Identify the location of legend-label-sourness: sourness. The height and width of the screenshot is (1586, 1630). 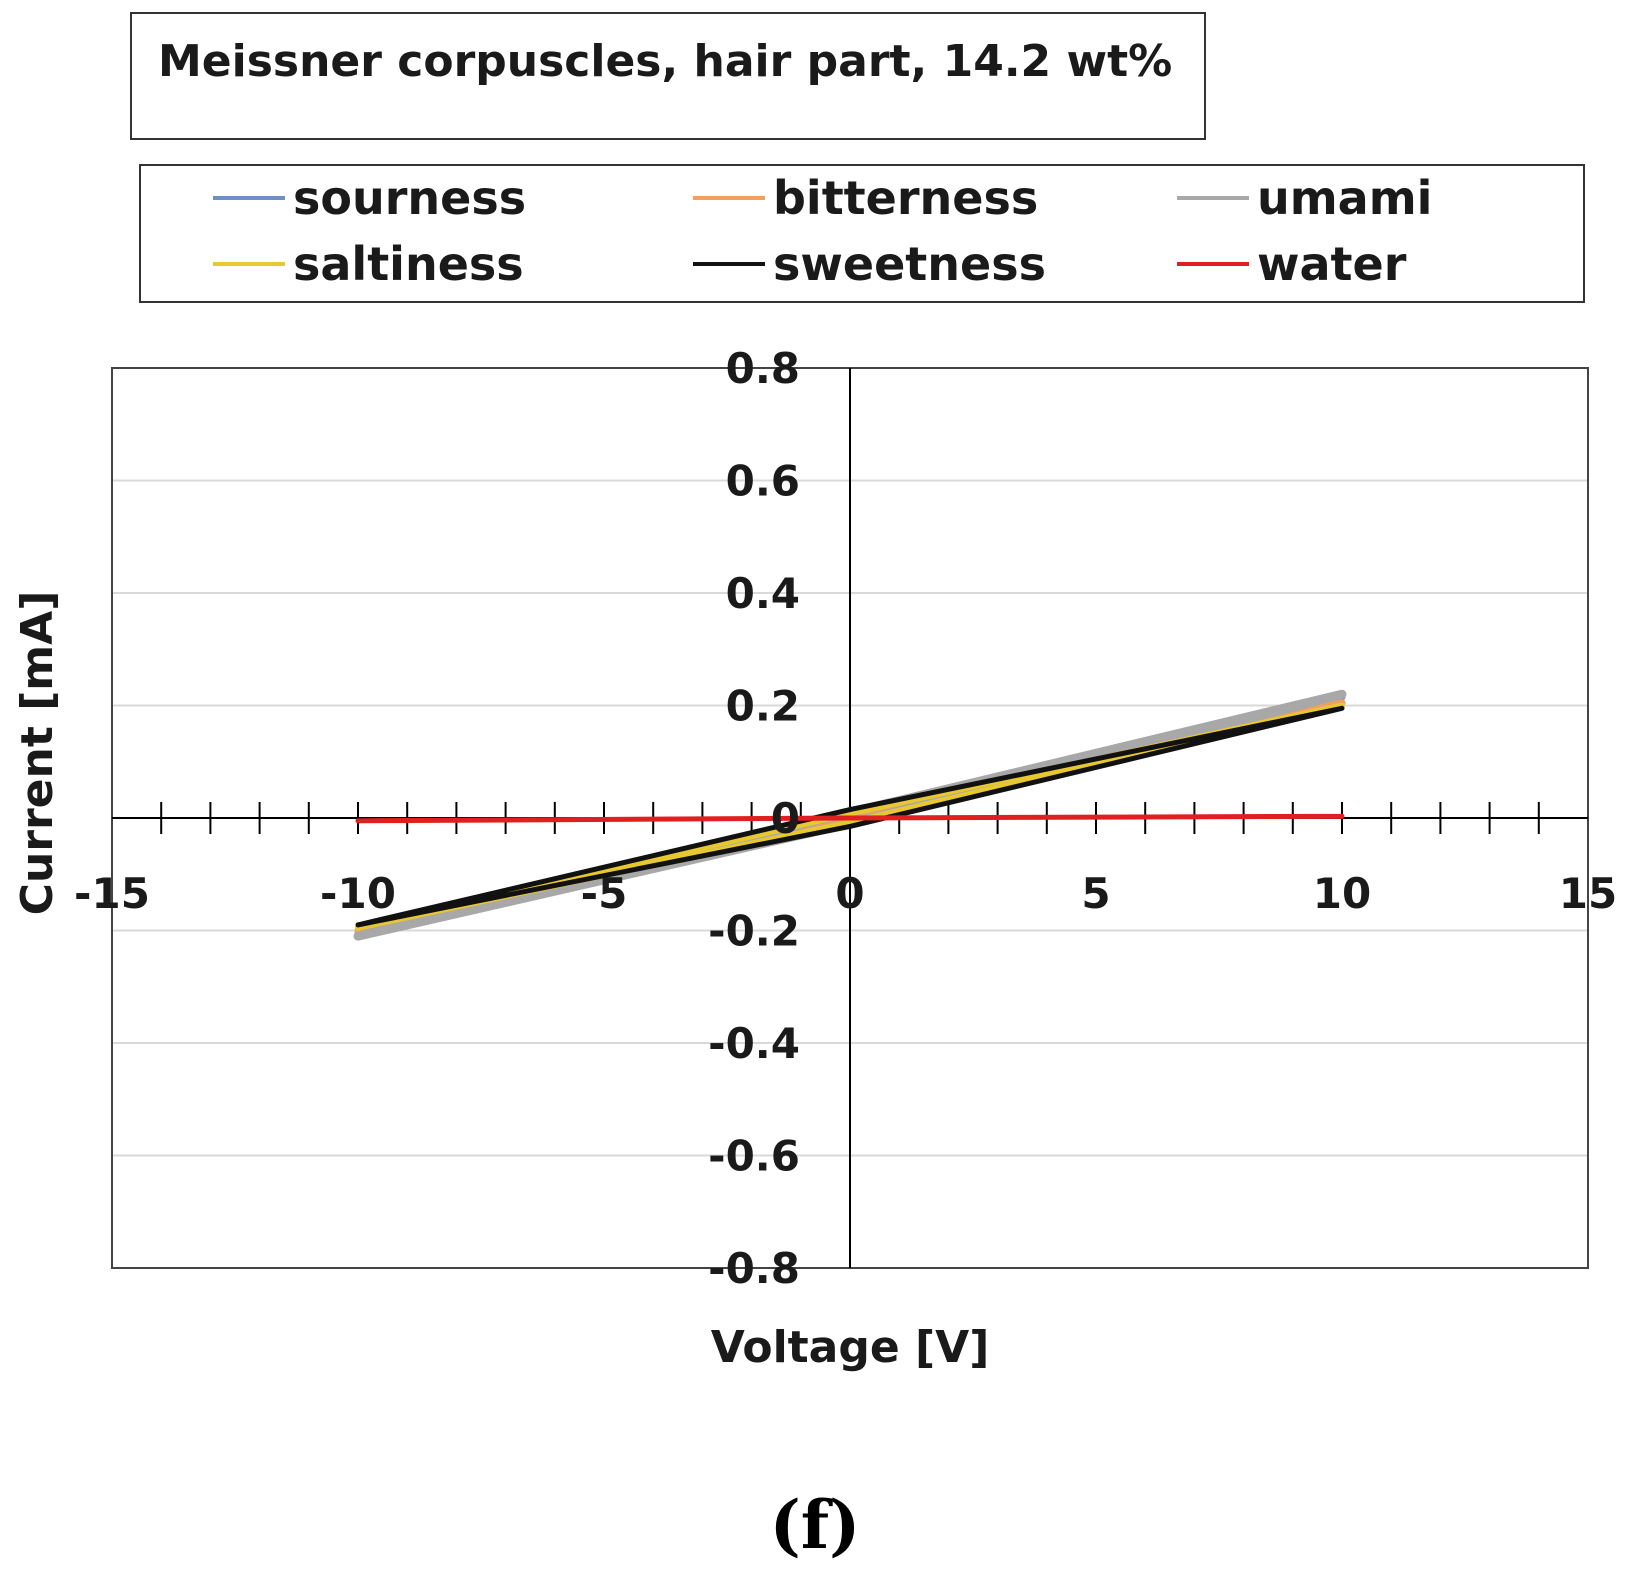
(410, 198).